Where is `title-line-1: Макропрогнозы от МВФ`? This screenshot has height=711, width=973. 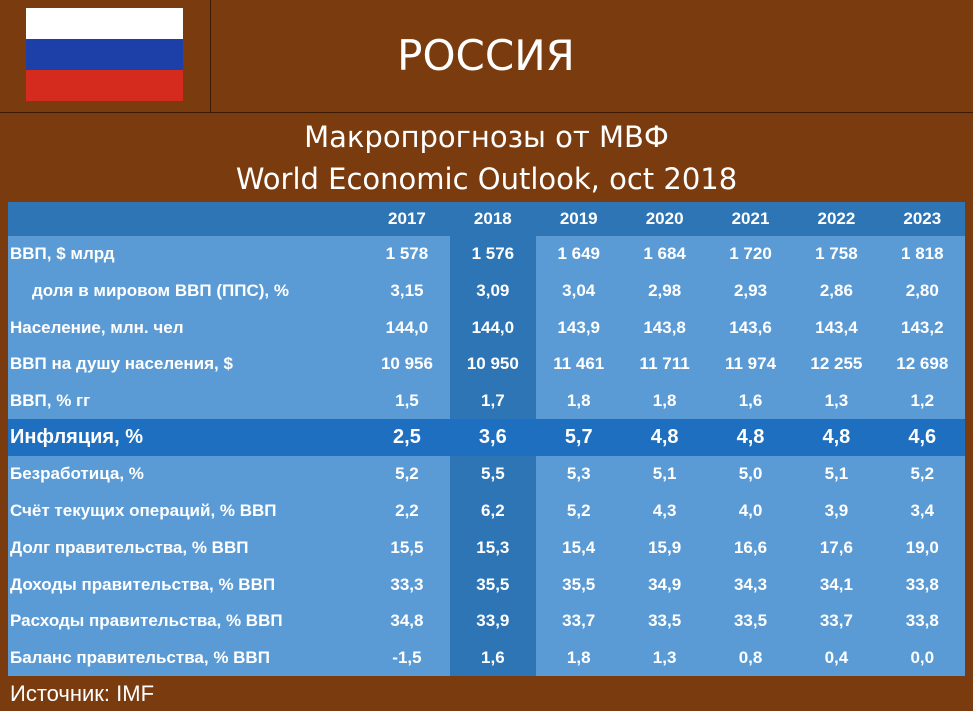 title-line-1: Макропрогнозы от МВФ is located at coordinates (486, 137).